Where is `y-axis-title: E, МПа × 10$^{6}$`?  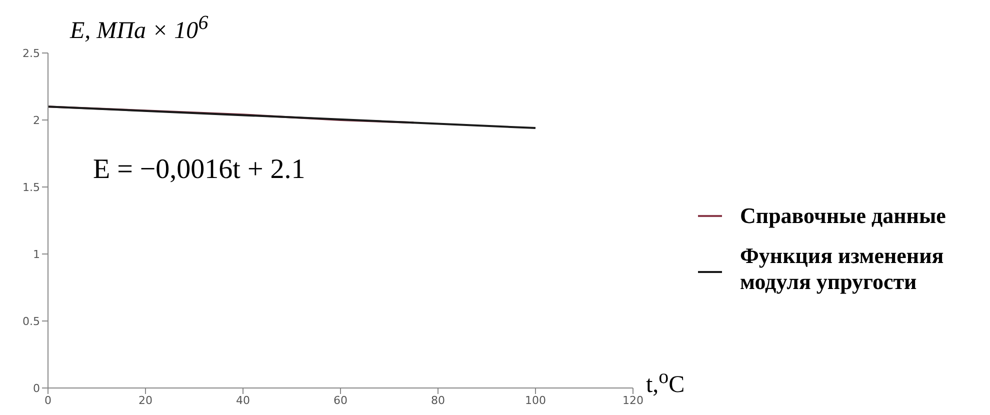
y-axis-title: E, МПа × 10$^{6}$ is located at coordinates (139, 28).